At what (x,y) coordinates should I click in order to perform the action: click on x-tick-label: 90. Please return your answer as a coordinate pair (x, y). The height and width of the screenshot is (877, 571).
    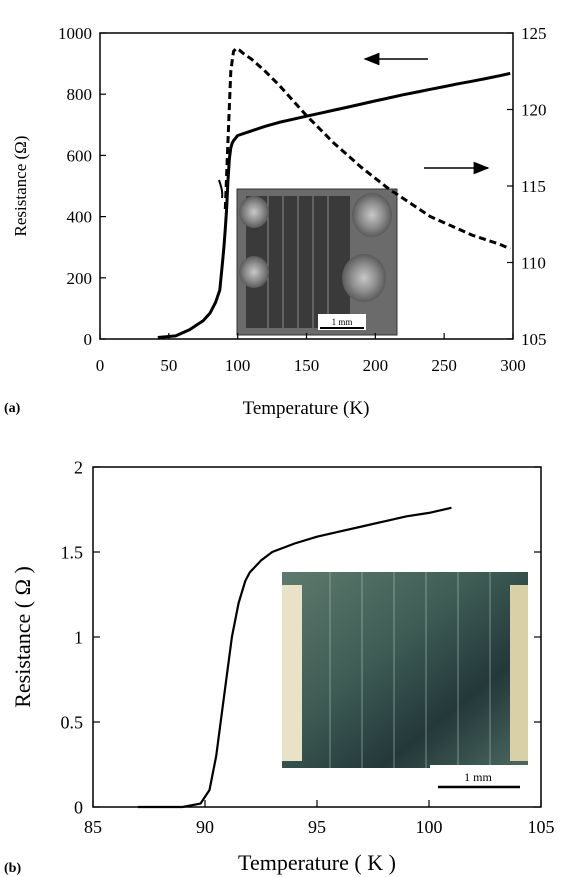
    Looking at the image, I should click on (205, 827).